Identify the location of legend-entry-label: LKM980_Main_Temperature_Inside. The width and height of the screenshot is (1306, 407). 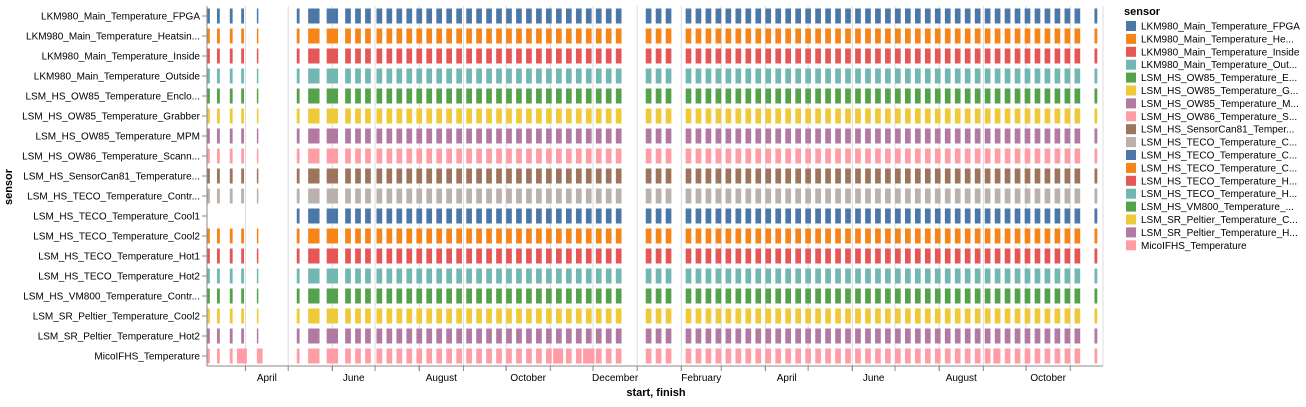
(1220, 52).